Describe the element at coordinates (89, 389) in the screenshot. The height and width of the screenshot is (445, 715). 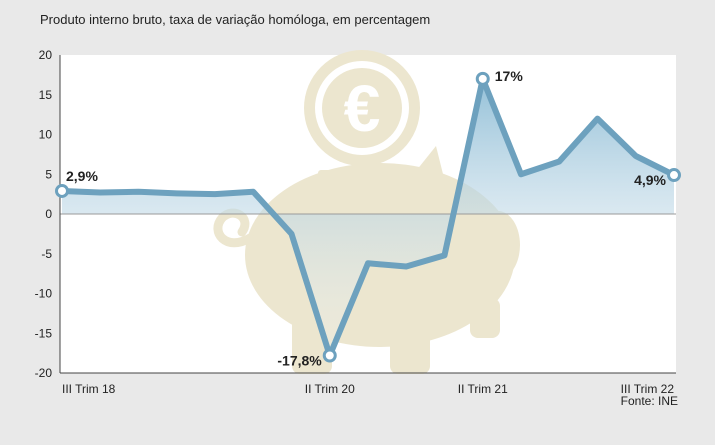
I see `x-tick-label: III Trim 18` at that location.